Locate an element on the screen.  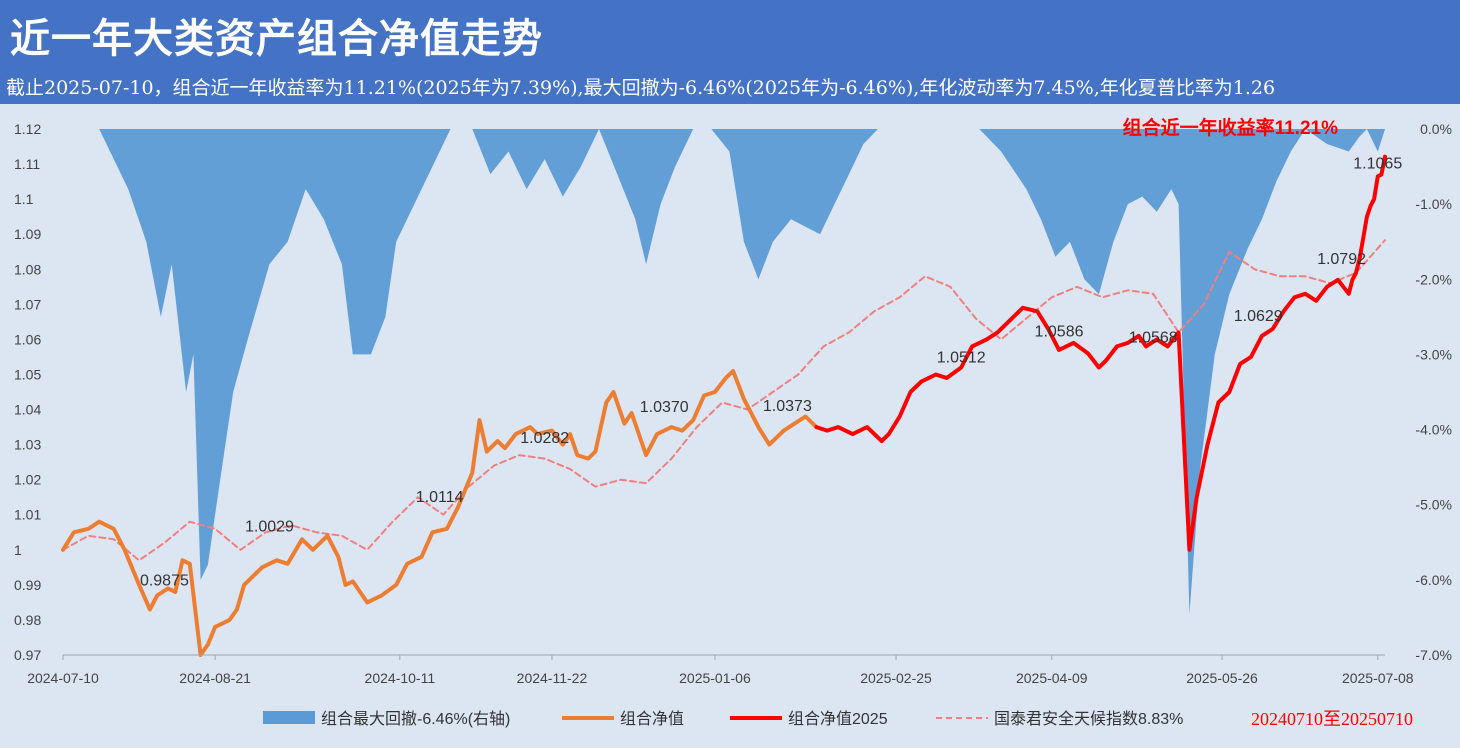
y-left-tick-label: 1.1 is located at coordinates (24, 199).